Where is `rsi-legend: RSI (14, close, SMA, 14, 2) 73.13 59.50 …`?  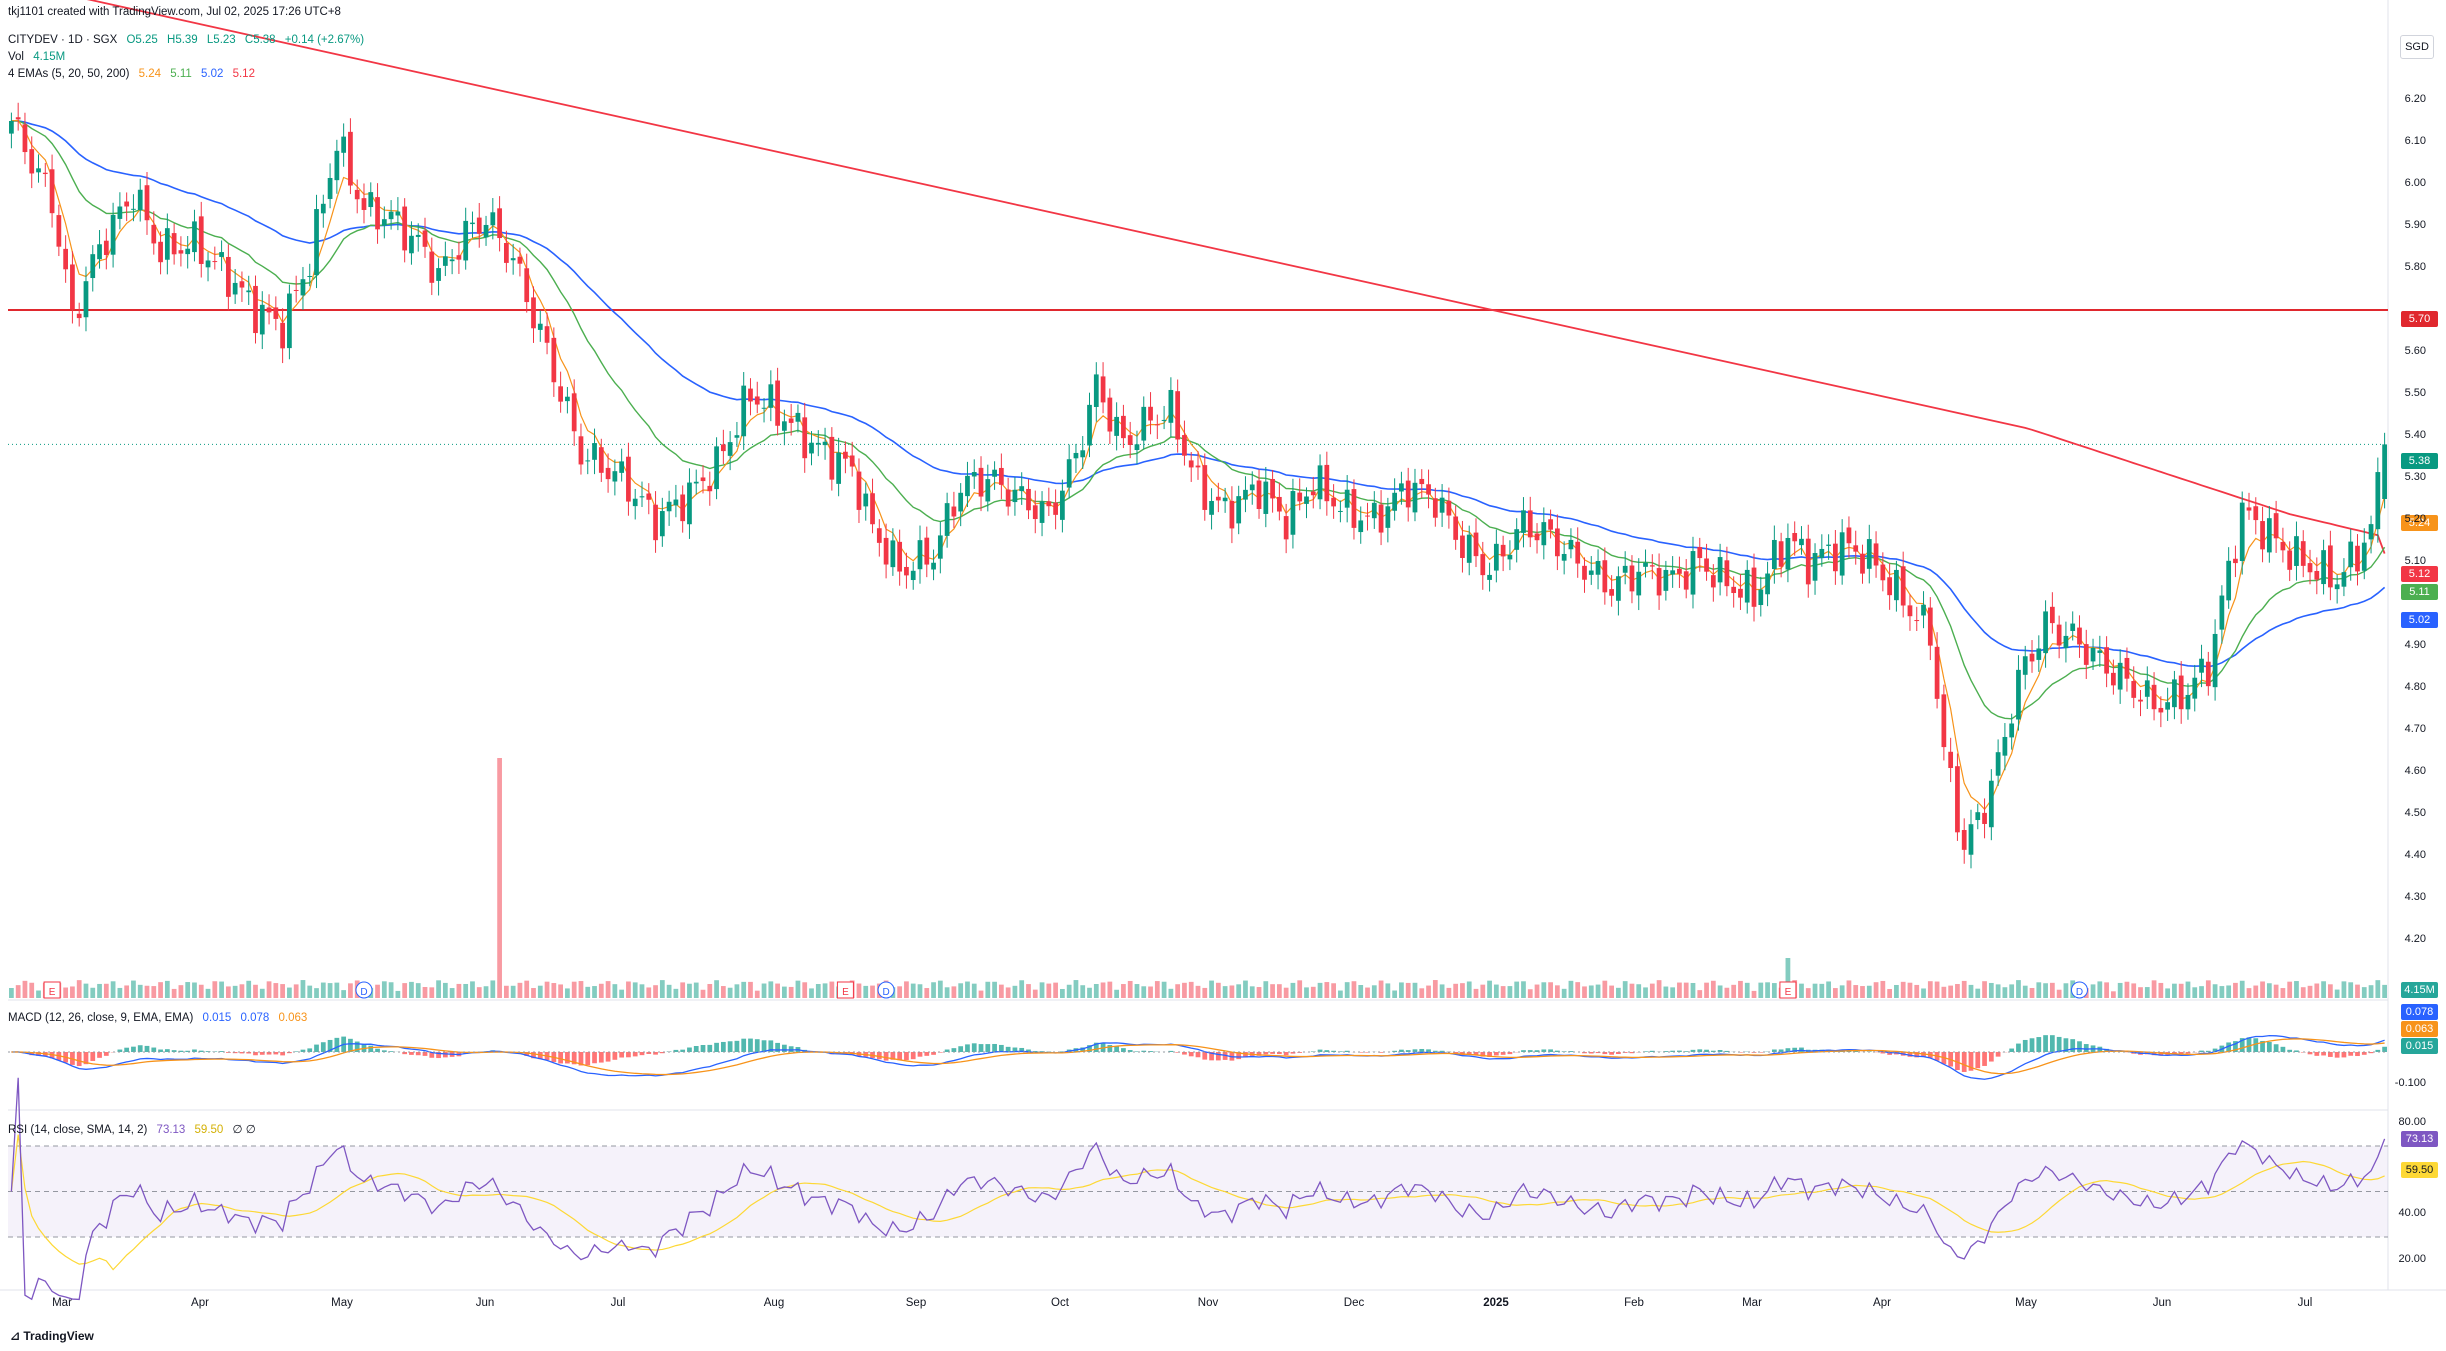 rsi-legend: RSI (14, close, SMA, 14, 2) 73.13 59.50 … is located at coordinates (135, 1129).